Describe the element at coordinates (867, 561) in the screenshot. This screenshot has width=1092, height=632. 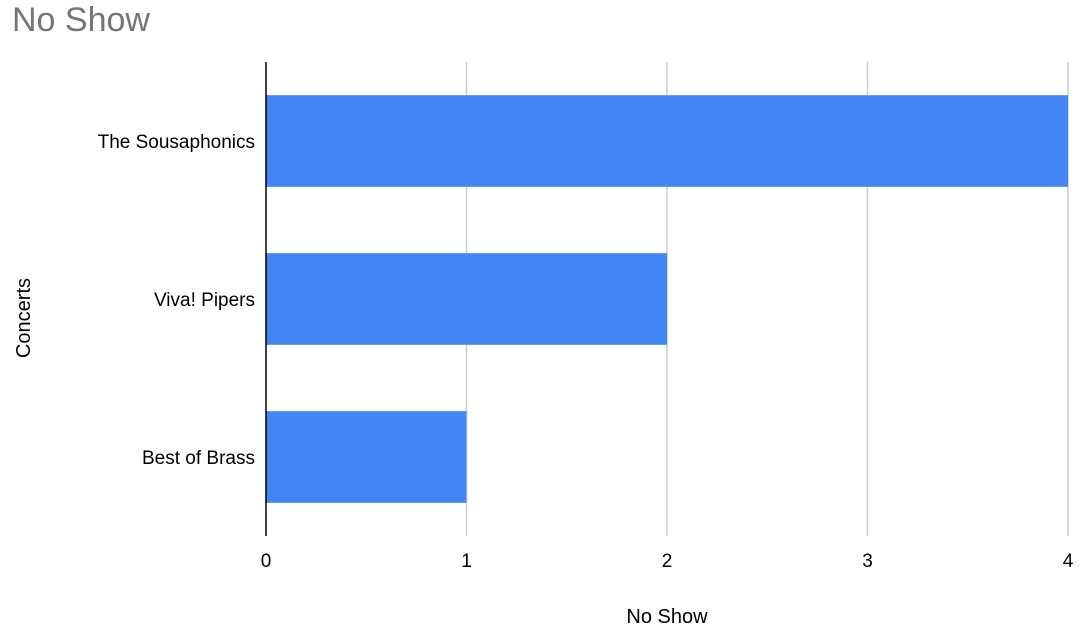
I see `x-tick-label: 3` at that location.